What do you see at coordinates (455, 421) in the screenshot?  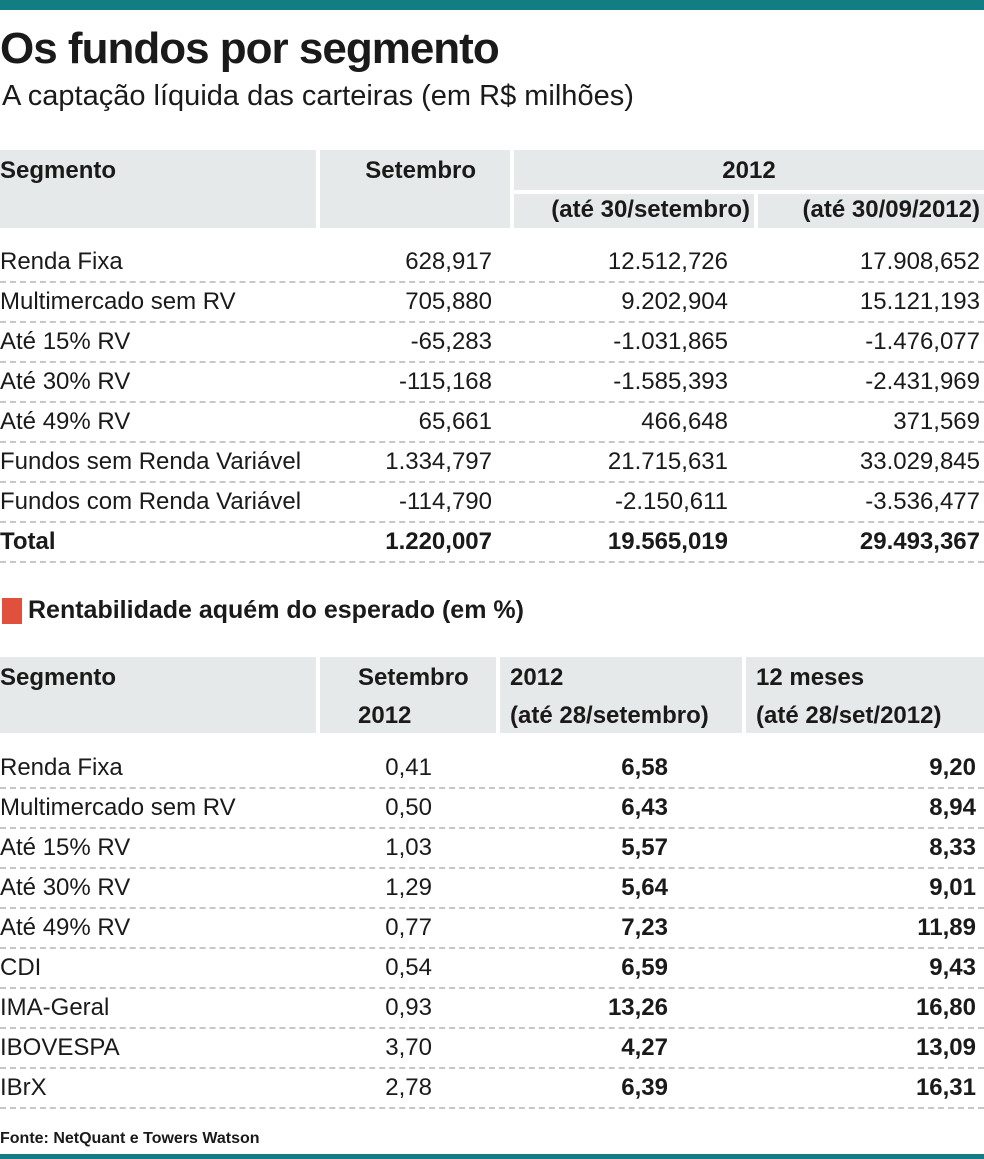 I see `cell-value: 65,661` at bounding box center [455, 421].